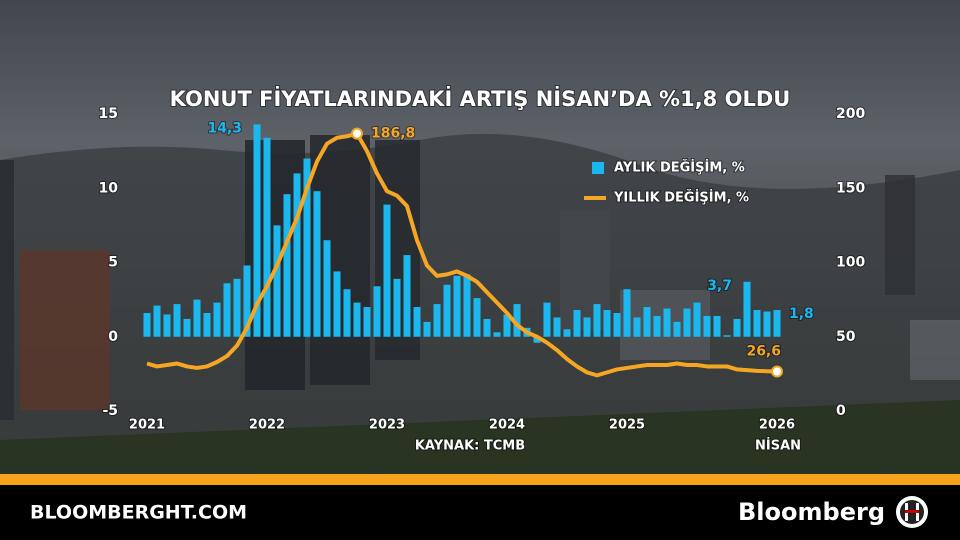  I want to click on x-tick-label: 2024, so click(507, 425).